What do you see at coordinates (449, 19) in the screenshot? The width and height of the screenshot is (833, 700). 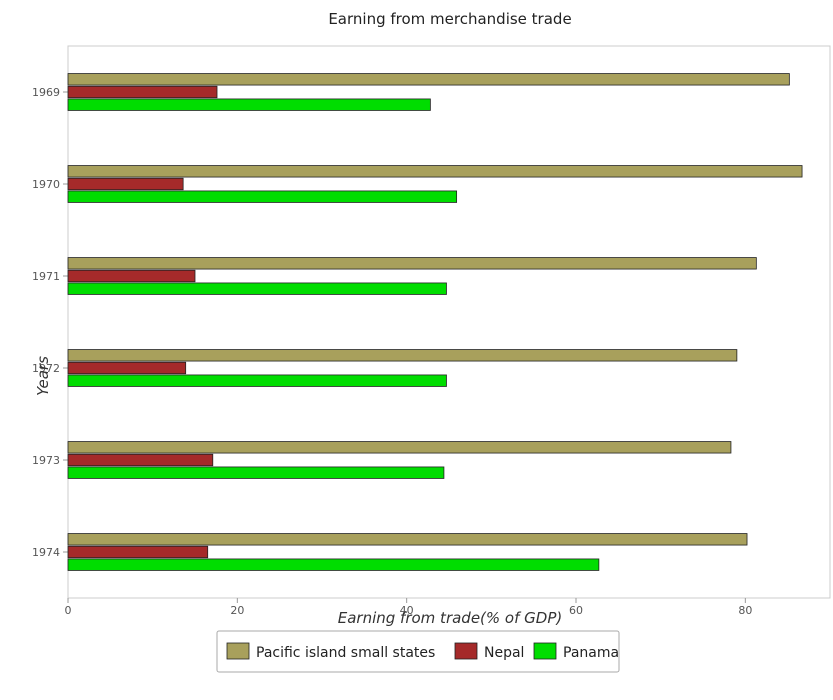 I see `chart-title: Earning from merchandise trade` at bounding box center [449, 19].